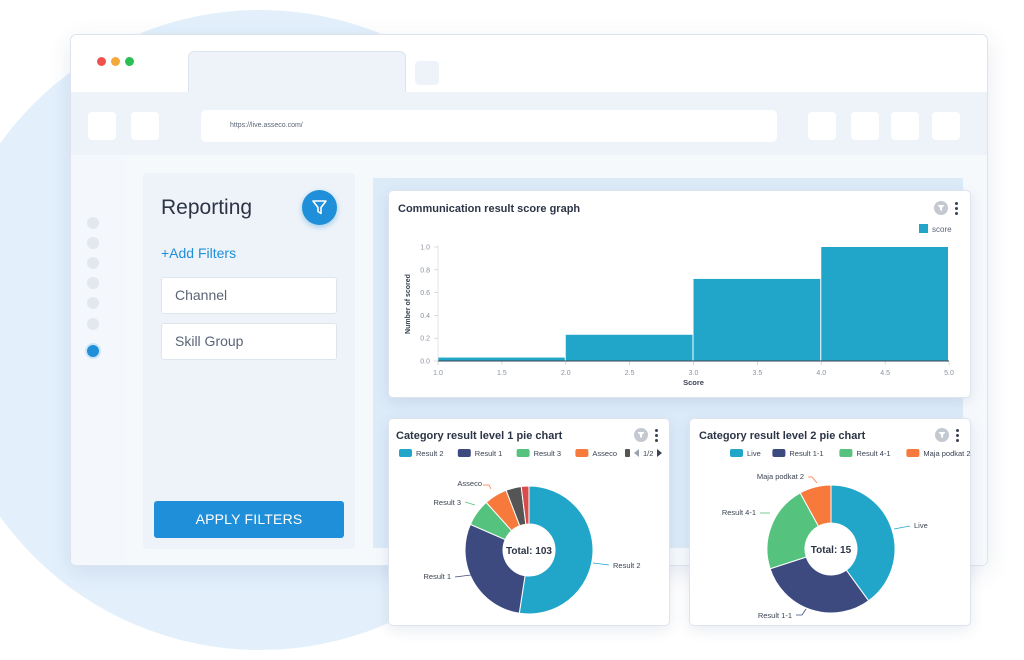  I want to click on pie-slice-label: Live, so click(921, 525).